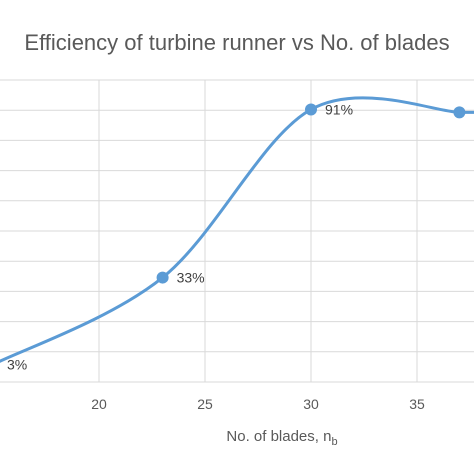 The image size is (474, 474). I want to click on x-axis-label: No. of blades, nb, so click(281, 438).